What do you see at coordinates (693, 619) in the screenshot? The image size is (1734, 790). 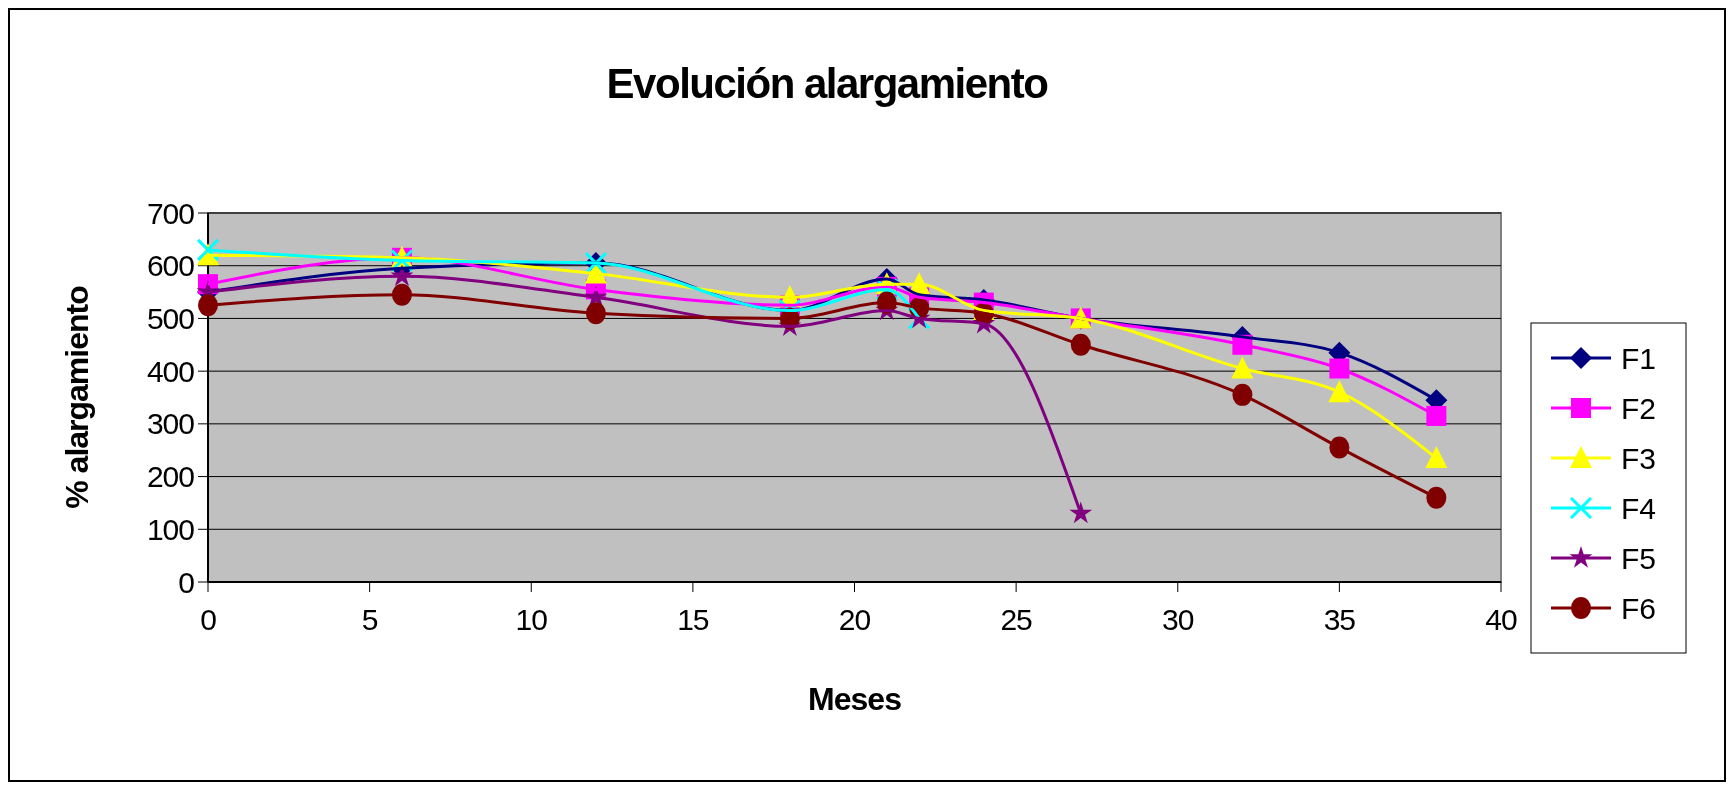 I see `x-tick-label: 15` at bounding box center [693, 619].